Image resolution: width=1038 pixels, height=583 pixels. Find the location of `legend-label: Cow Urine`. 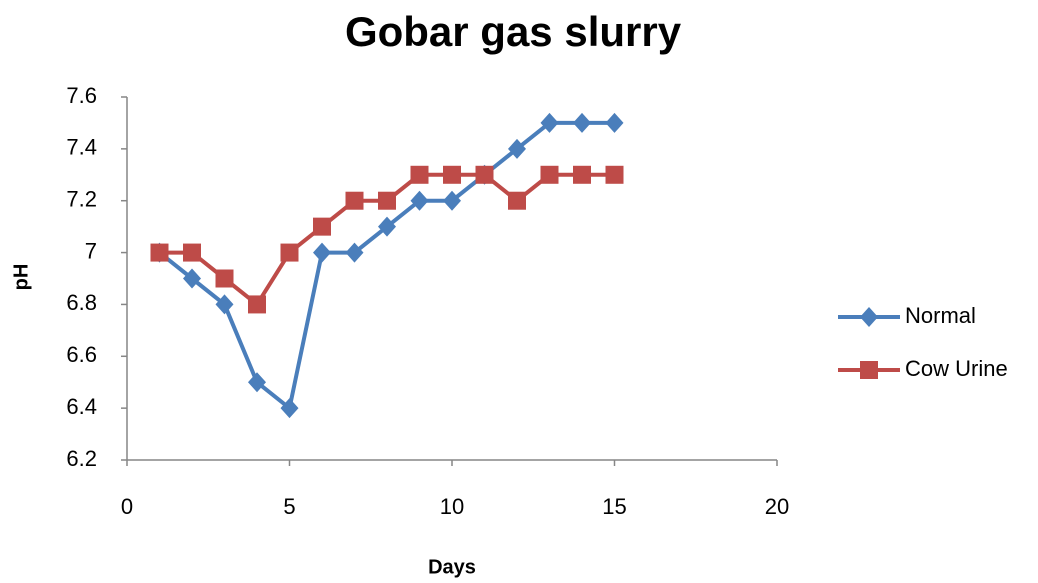

legend-label: Cow Urine is located at coordinates (956, 368).